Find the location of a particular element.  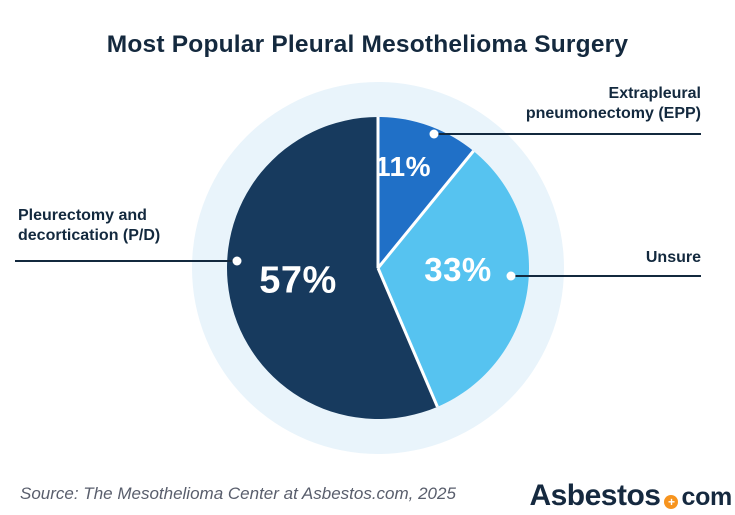

callout-pd-line-2: decortication (P/D) is located at coordinates (89, 235).